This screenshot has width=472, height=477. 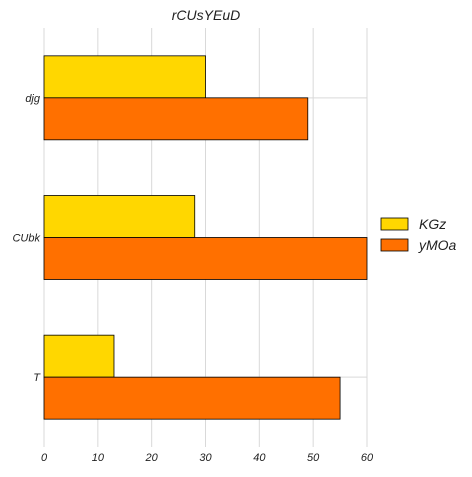 I want to click on x-tick-label: 60, so click(x=367, y=458).